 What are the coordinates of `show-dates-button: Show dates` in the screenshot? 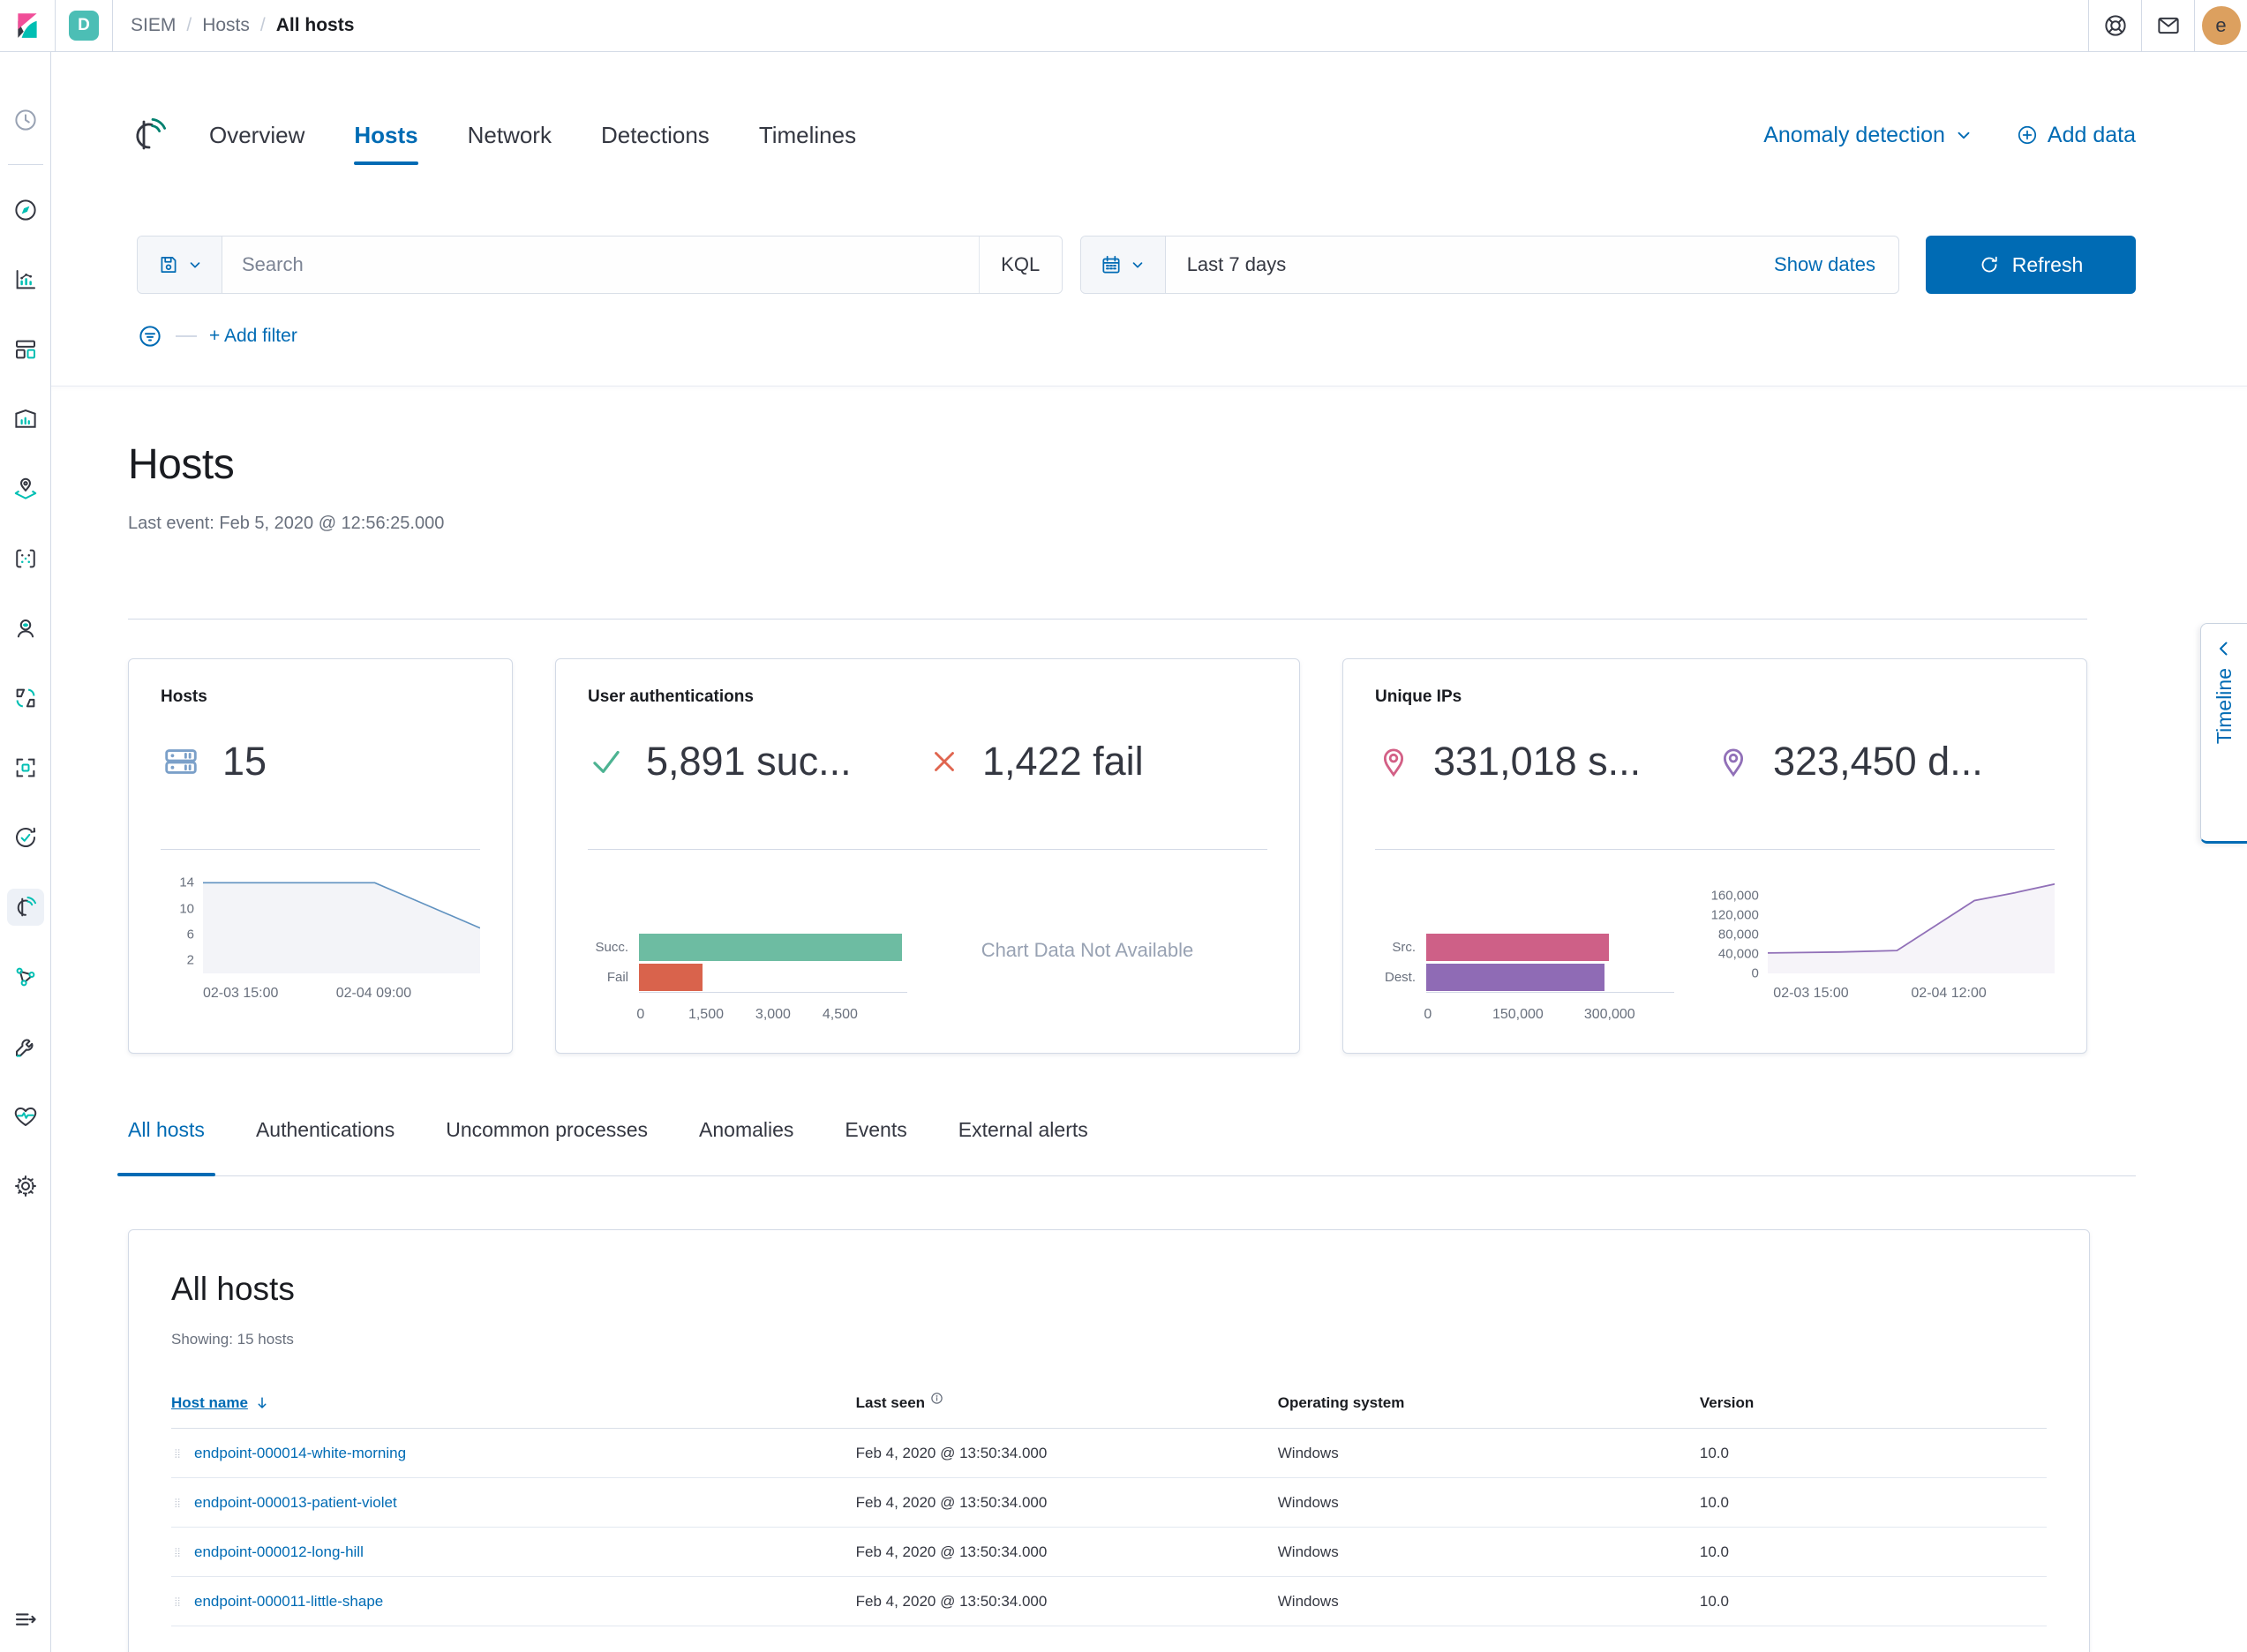 It's located at (1824, 264).